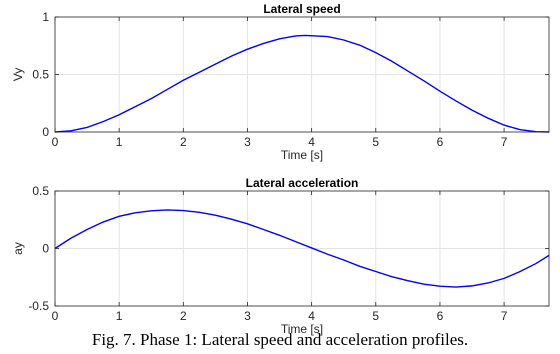  I want to click on y-tick-label: -0.5, so click(38, 306).